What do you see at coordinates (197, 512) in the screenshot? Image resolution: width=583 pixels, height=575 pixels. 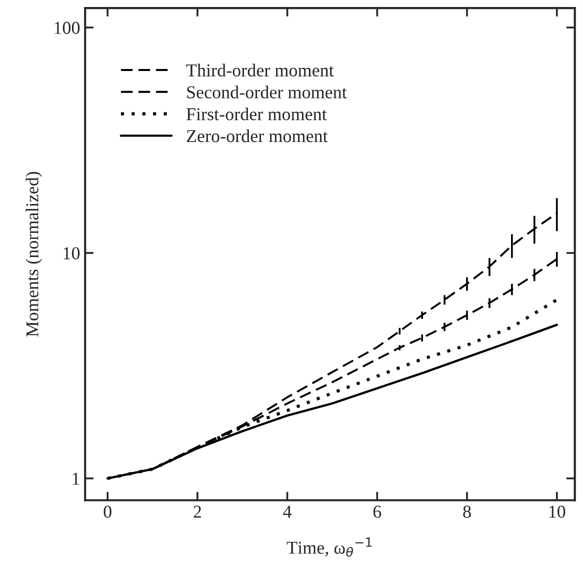 I see `x-tick-label: 2` at bounding box center [197, 512].